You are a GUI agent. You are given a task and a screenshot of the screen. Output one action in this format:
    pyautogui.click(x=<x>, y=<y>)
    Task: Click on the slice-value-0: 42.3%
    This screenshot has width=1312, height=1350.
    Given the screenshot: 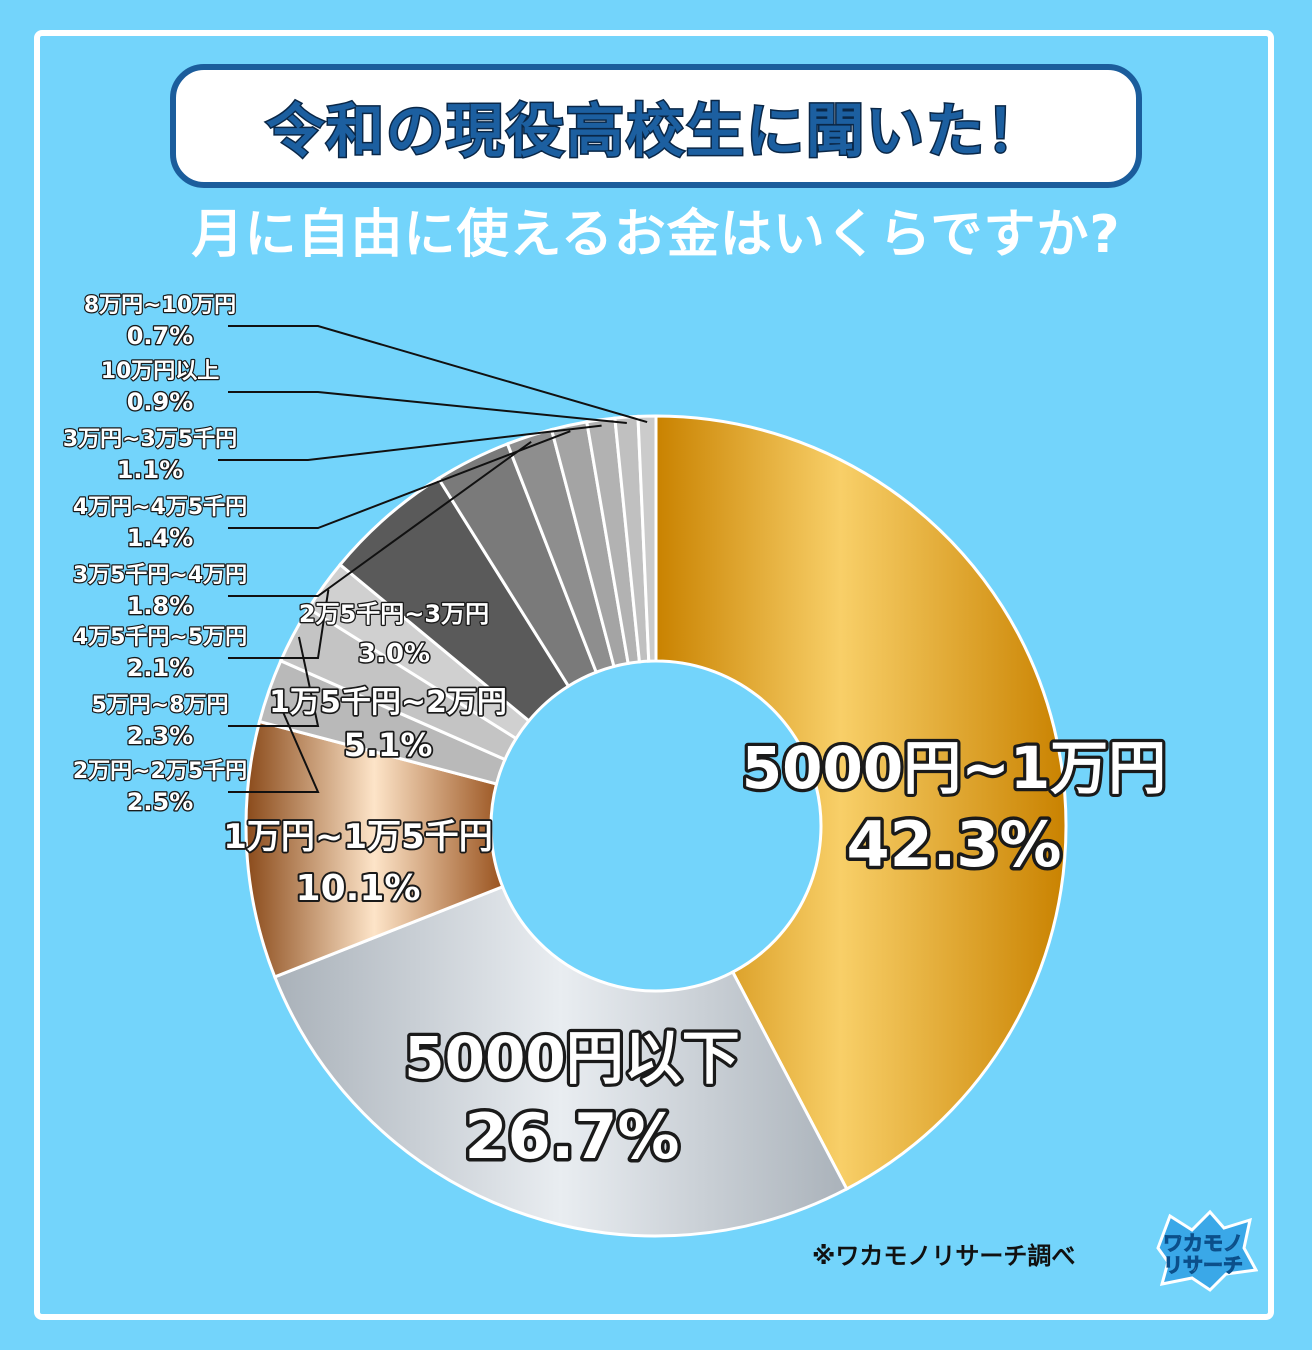 What is the action you would take?
    pyautogui.click(x=953, y=844)
    